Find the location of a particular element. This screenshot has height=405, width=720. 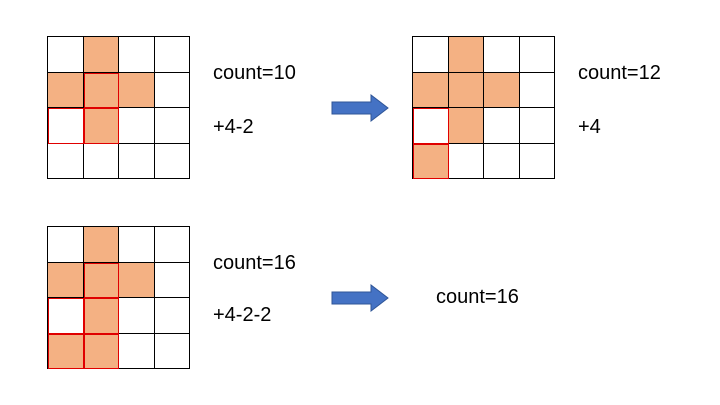

count-label-panel-2: count=12 is located at coordinates (619, 73).